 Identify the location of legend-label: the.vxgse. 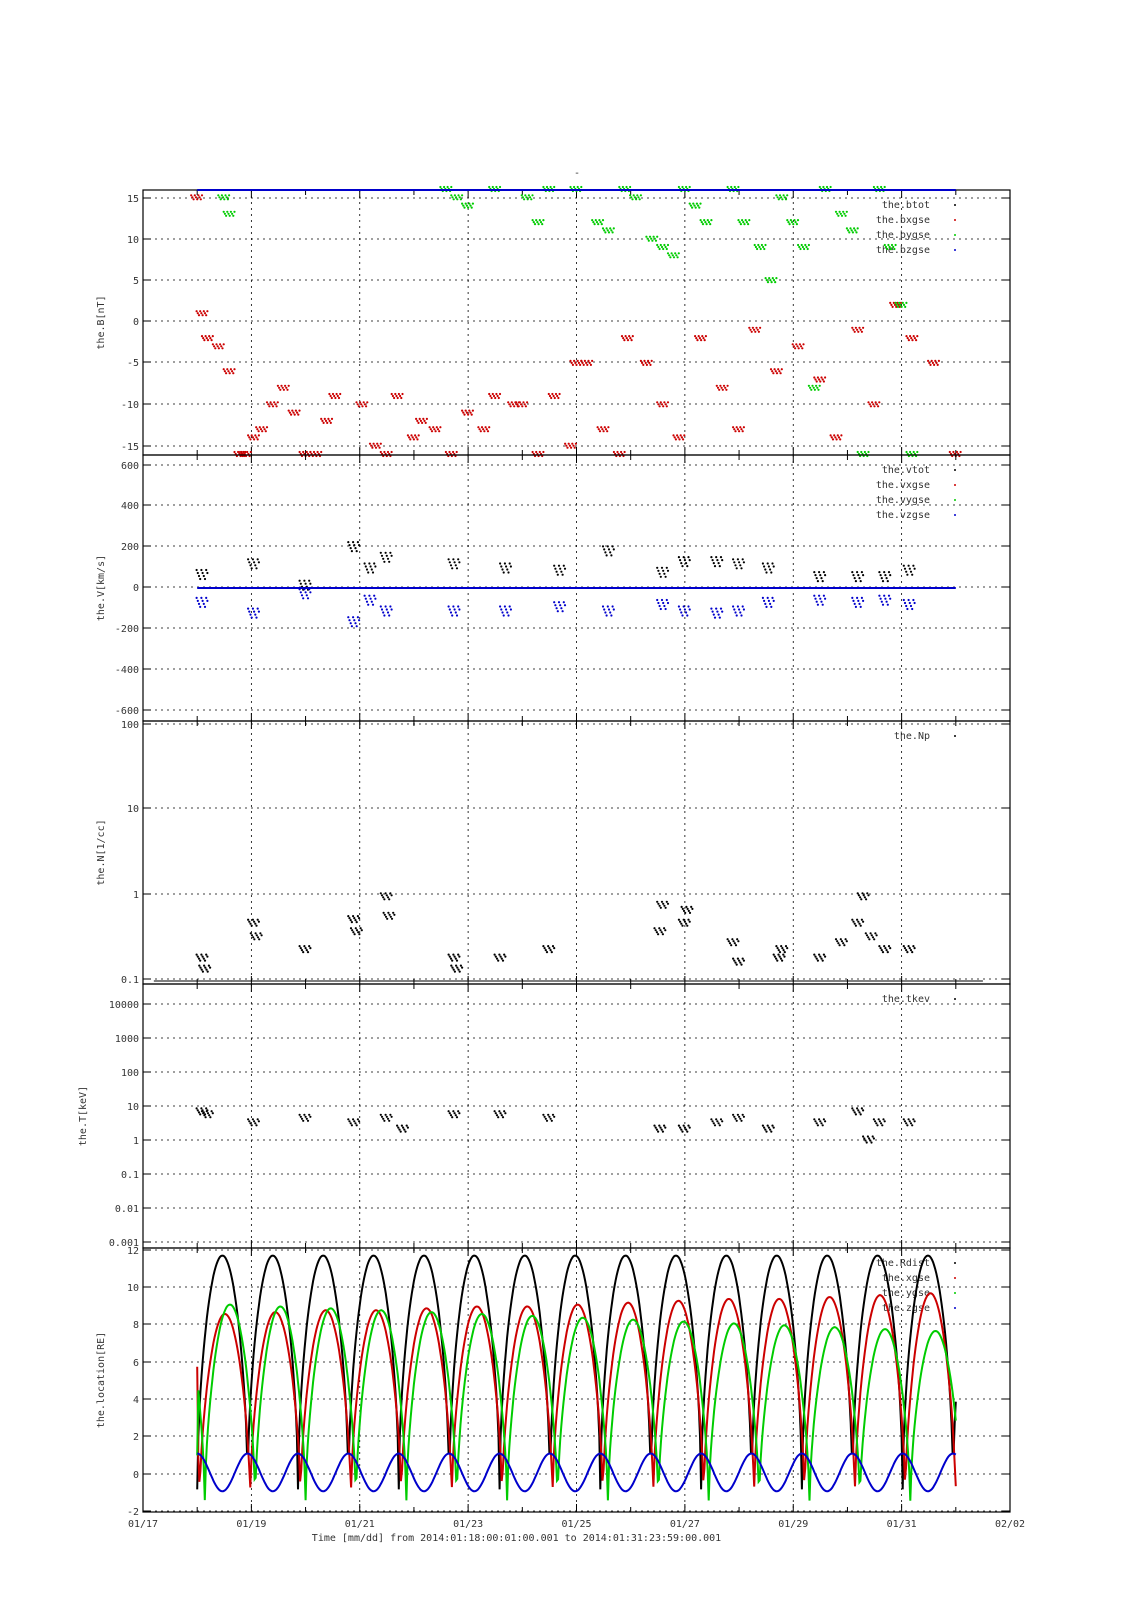
(903, 485).